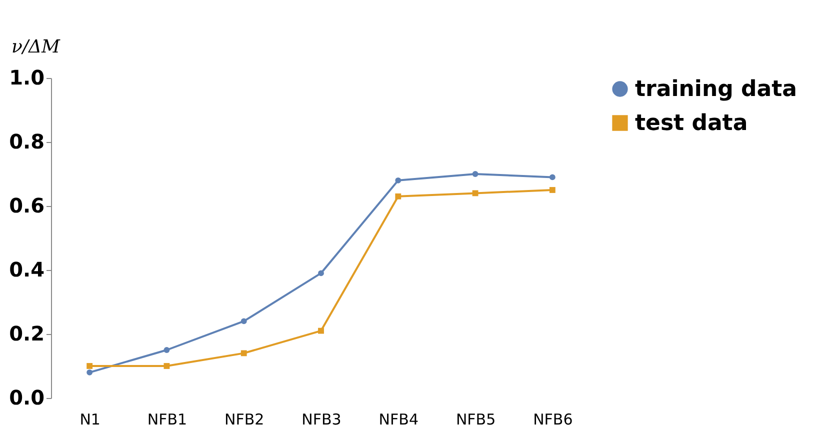  Describe the element at coordinates (26, 142) in the screenshot. I see `y-tick-label: 0.8` at that location.